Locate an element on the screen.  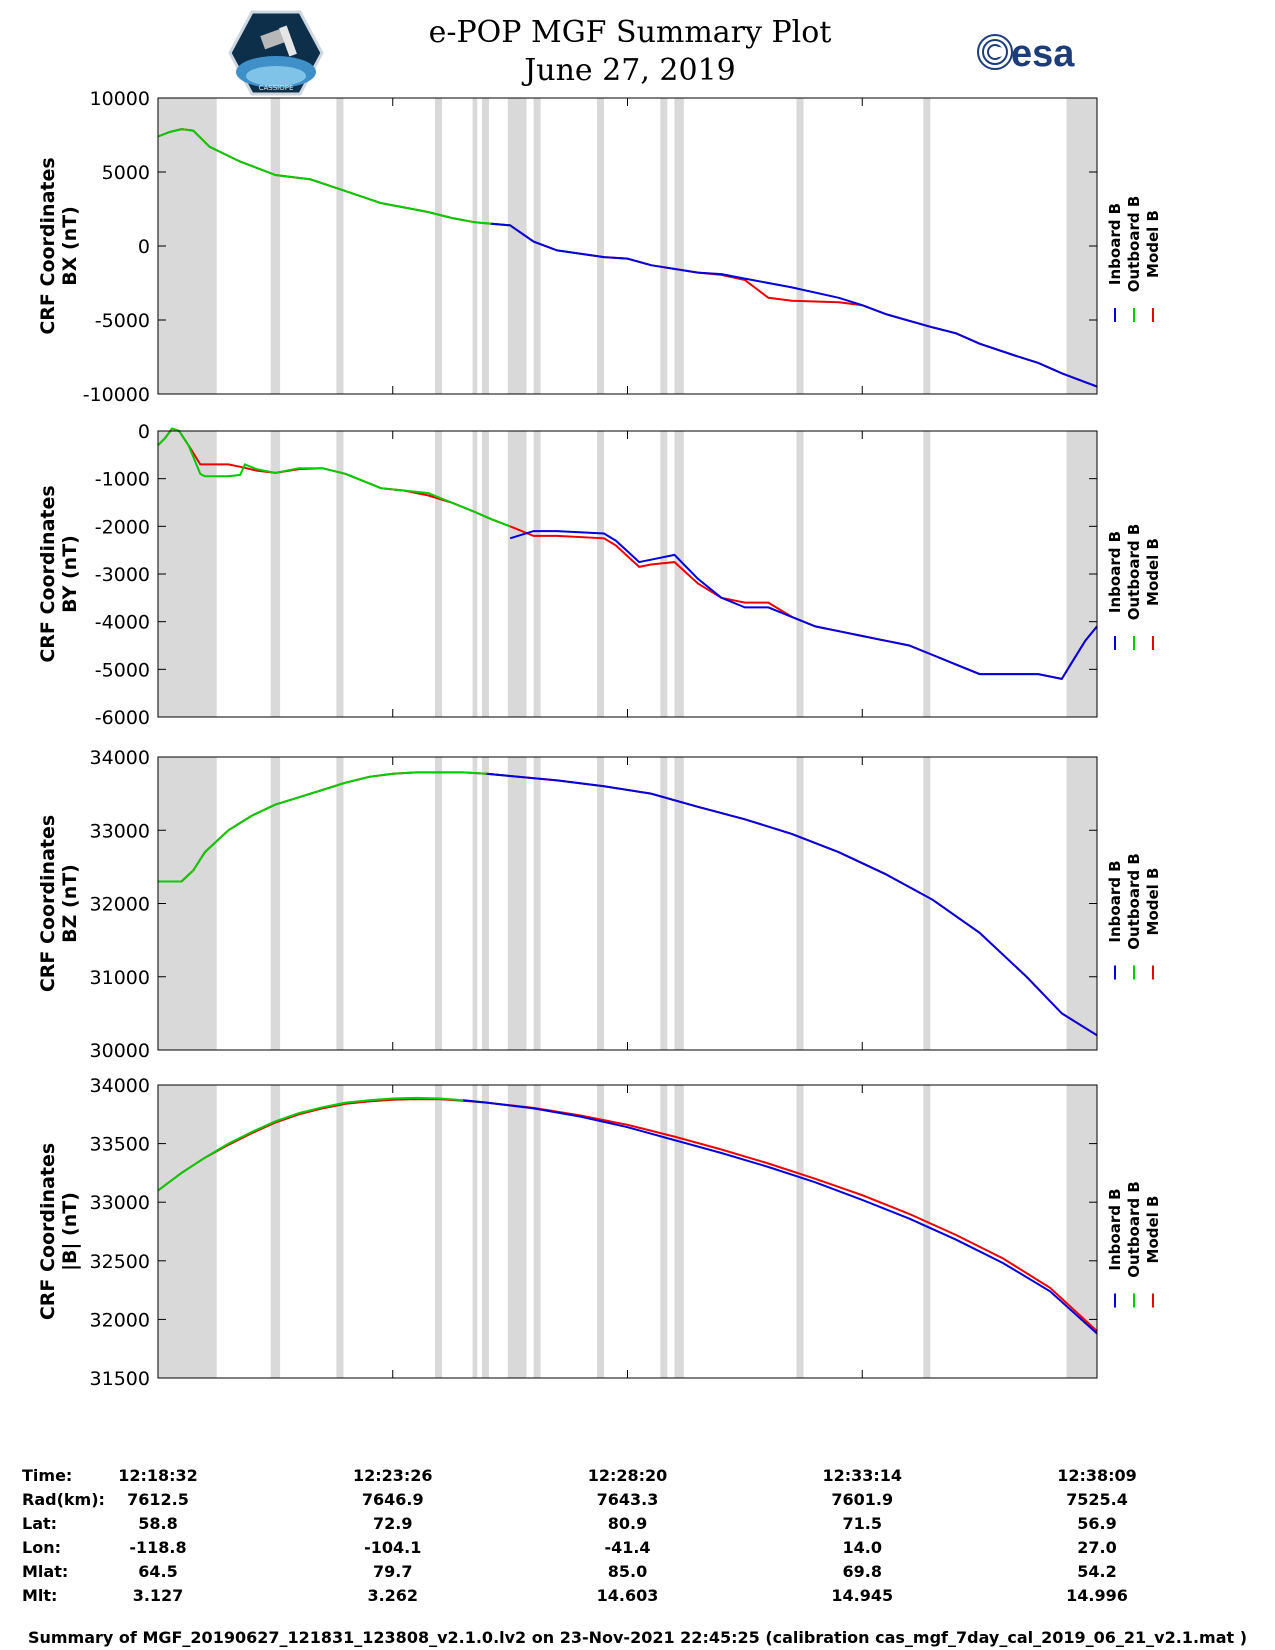
ephemeris-cell-rad: 7612.5 is located at coordinates (158, 1499).